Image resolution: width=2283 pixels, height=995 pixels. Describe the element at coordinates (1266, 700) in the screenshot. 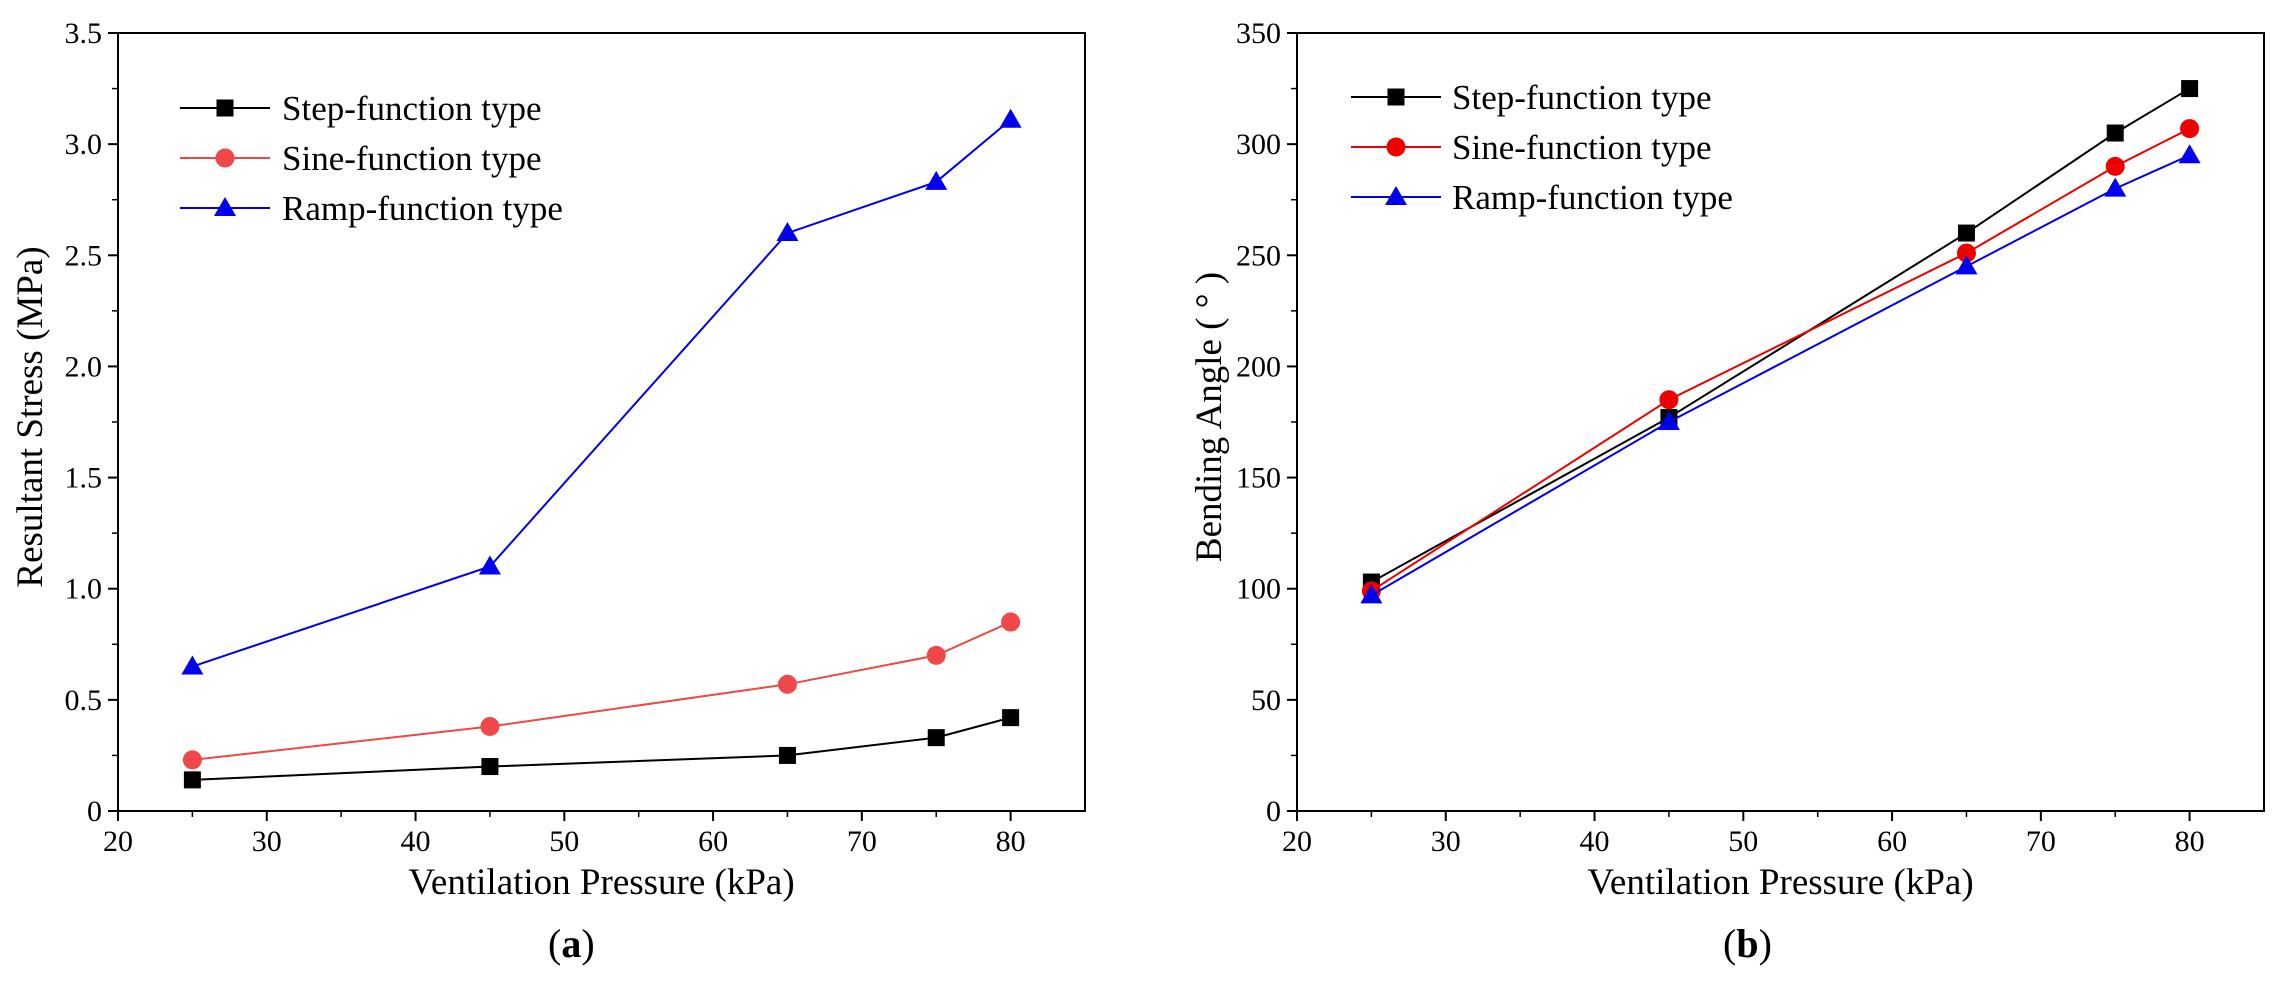

I see `y-tick-label: 50` at that location.